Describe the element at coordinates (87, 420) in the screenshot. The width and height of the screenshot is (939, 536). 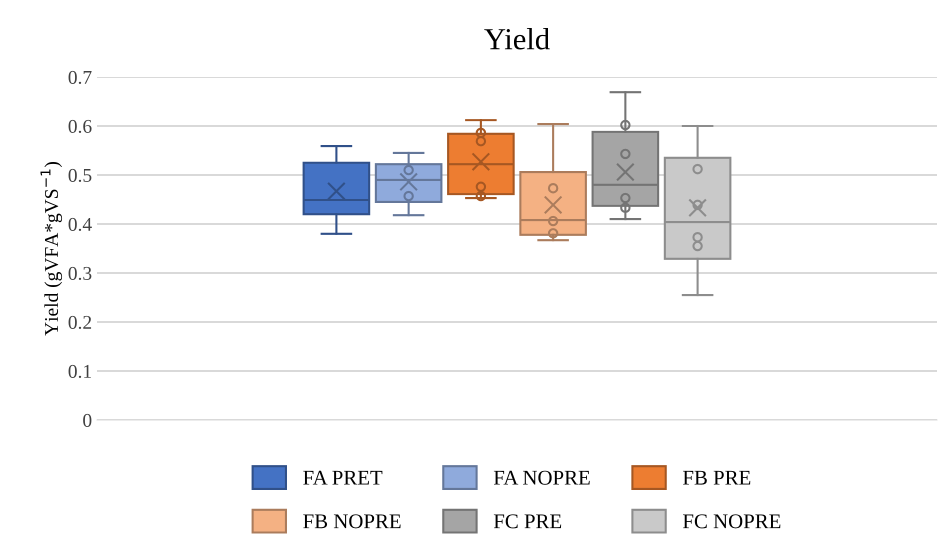
I see `y-tick-label: 0` at that location.